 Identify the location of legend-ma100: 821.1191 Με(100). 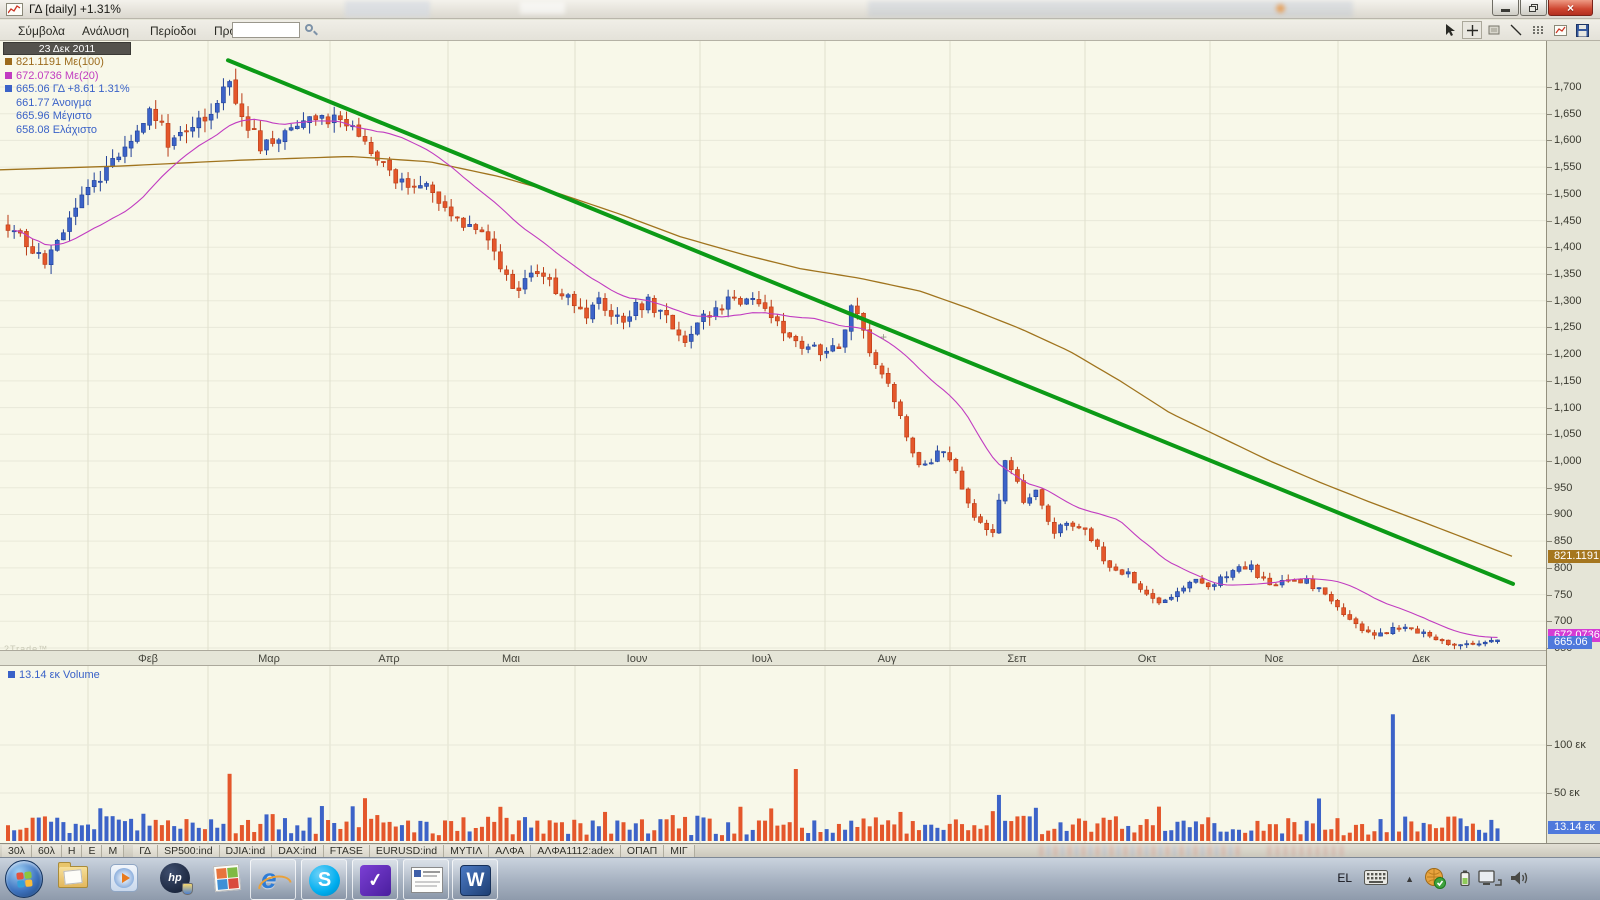
(54, 62).